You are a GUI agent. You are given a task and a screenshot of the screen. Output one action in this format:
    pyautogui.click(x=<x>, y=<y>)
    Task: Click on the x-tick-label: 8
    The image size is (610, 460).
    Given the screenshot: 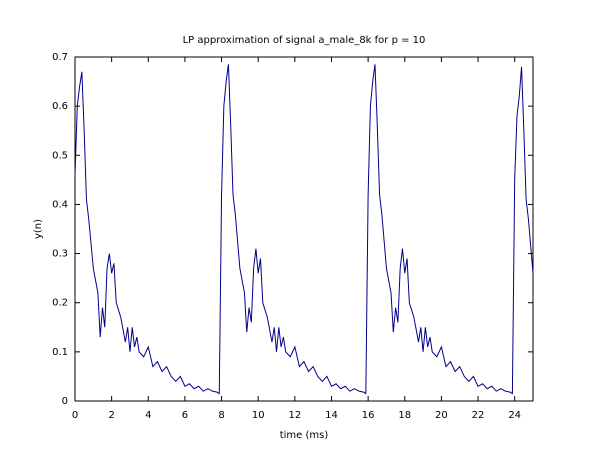 What is the action you would take?
    pyautogui.click(x=221, y=415)
    